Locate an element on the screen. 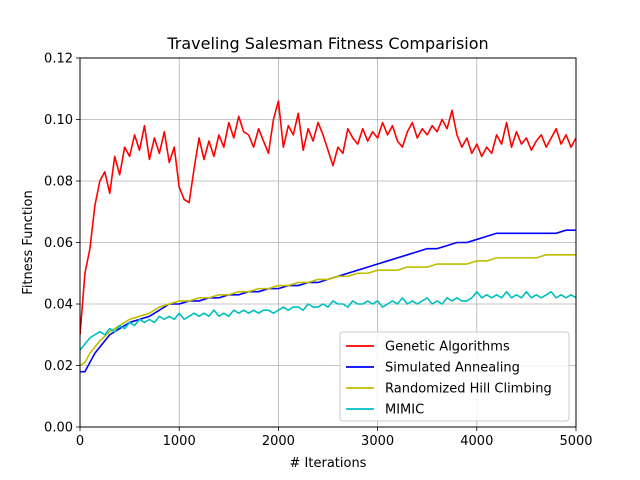  legend-box is located at coordinates (454, 376).